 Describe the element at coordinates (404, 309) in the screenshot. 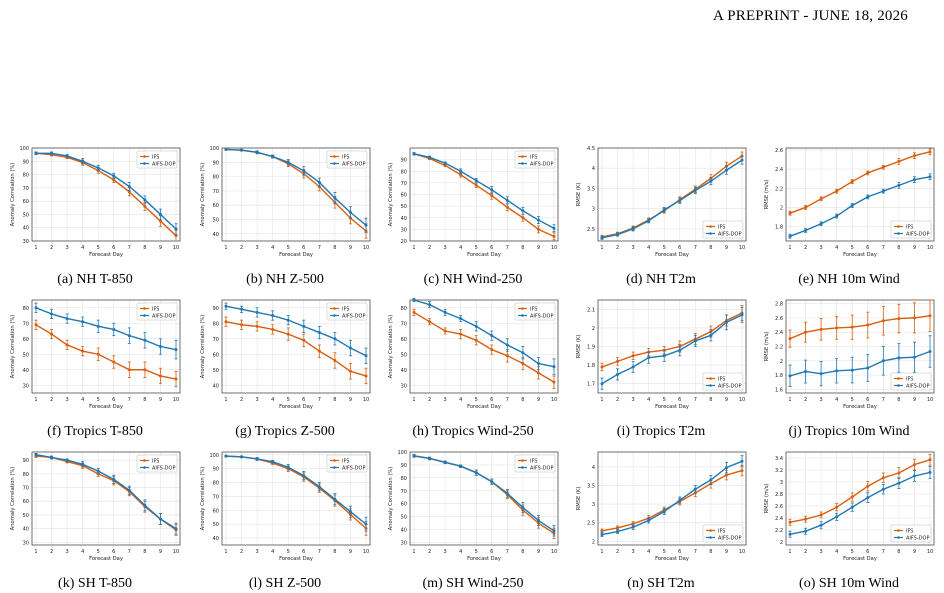

I see `y-tick-label: 80` at that location.